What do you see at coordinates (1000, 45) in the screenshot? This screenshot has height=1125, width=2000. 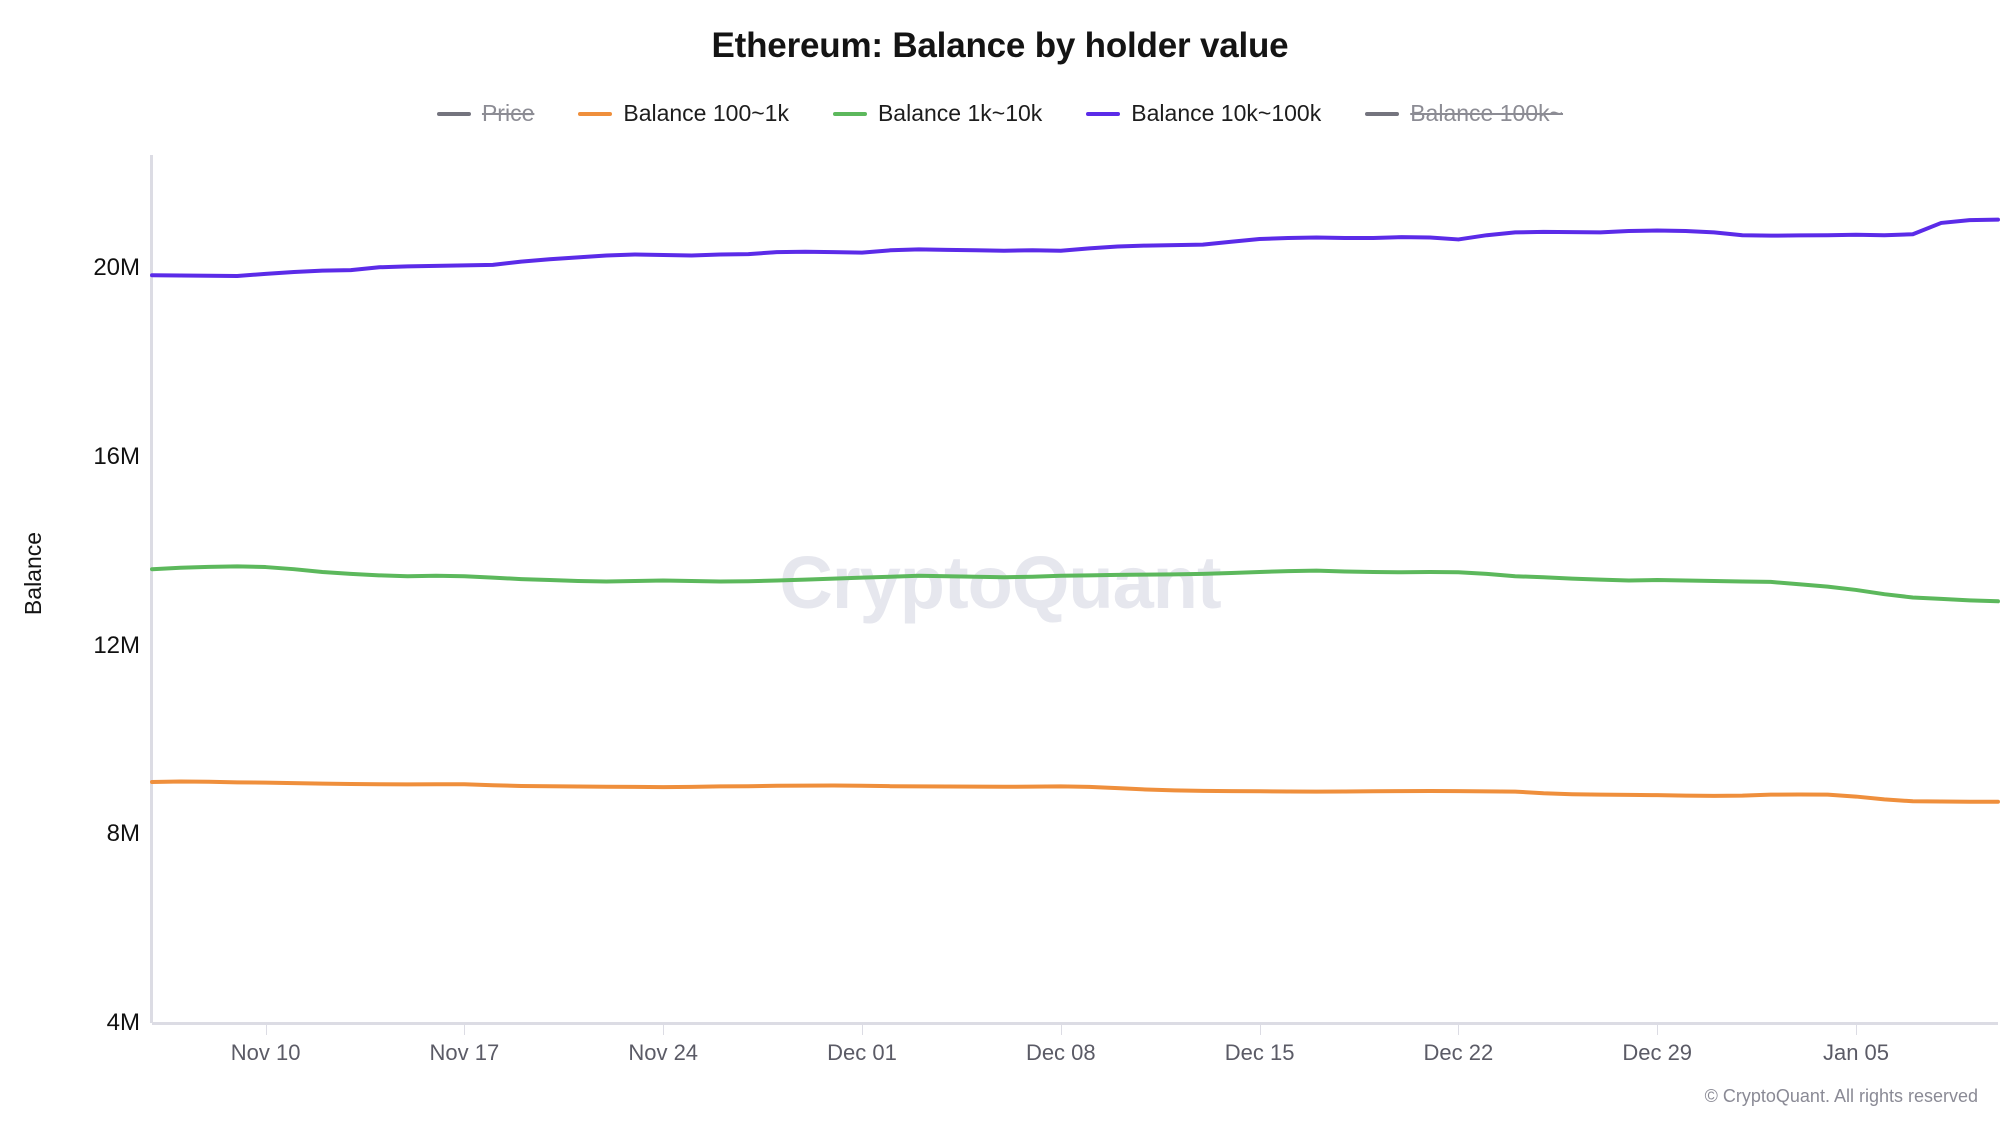 I see `page-title: Ethereum: Balance by holder value` at bounding box center [1000, 45].